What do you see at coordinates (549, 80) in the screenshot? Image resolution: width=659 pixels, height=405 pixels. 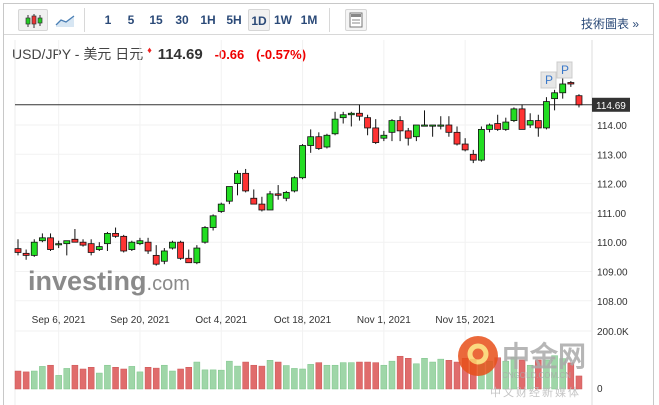 I see `marker-label: P` at bounding box center [549, 80].